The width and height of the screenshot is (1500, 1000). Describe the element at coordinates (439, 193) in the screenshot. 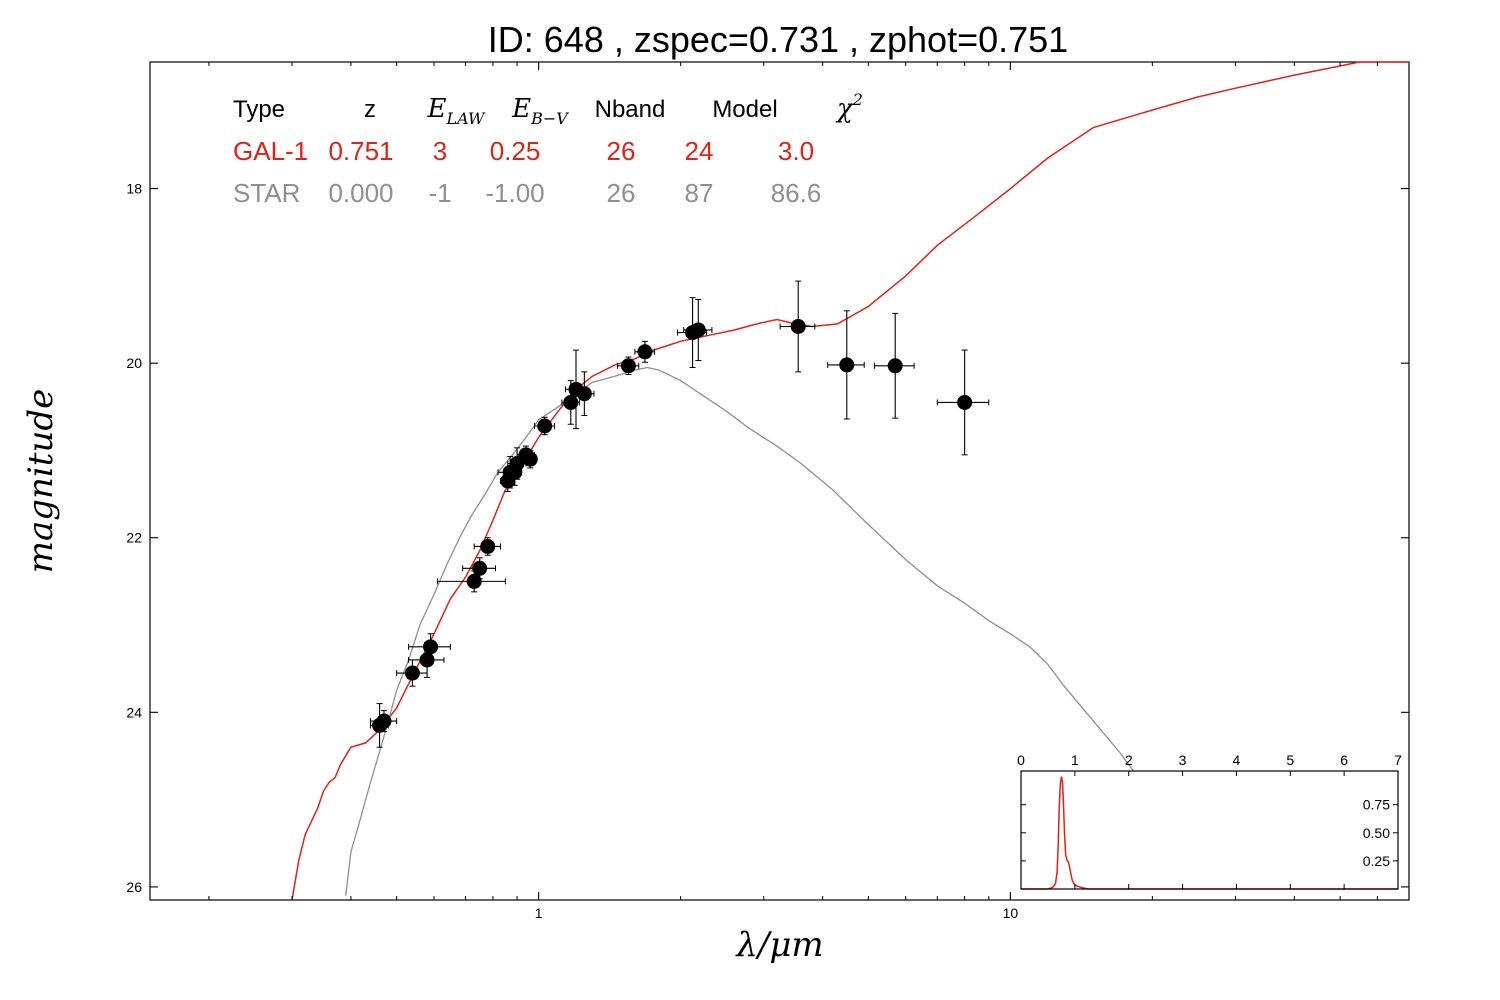

I see `legend-cell-star-3: -1` at that location.